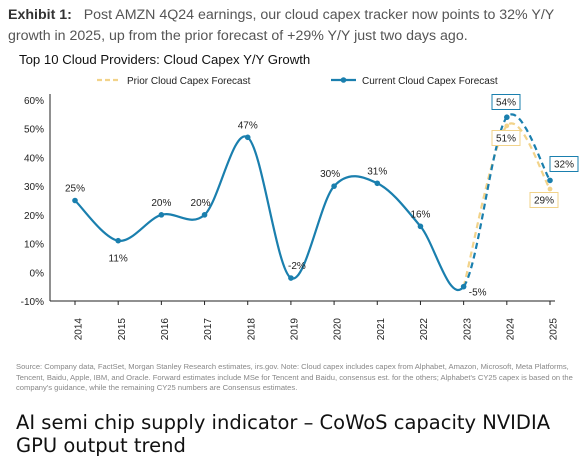  Describe the element at coordinates (248, 125) in the screenshot. I see `data-label-current: 47%` at that location.